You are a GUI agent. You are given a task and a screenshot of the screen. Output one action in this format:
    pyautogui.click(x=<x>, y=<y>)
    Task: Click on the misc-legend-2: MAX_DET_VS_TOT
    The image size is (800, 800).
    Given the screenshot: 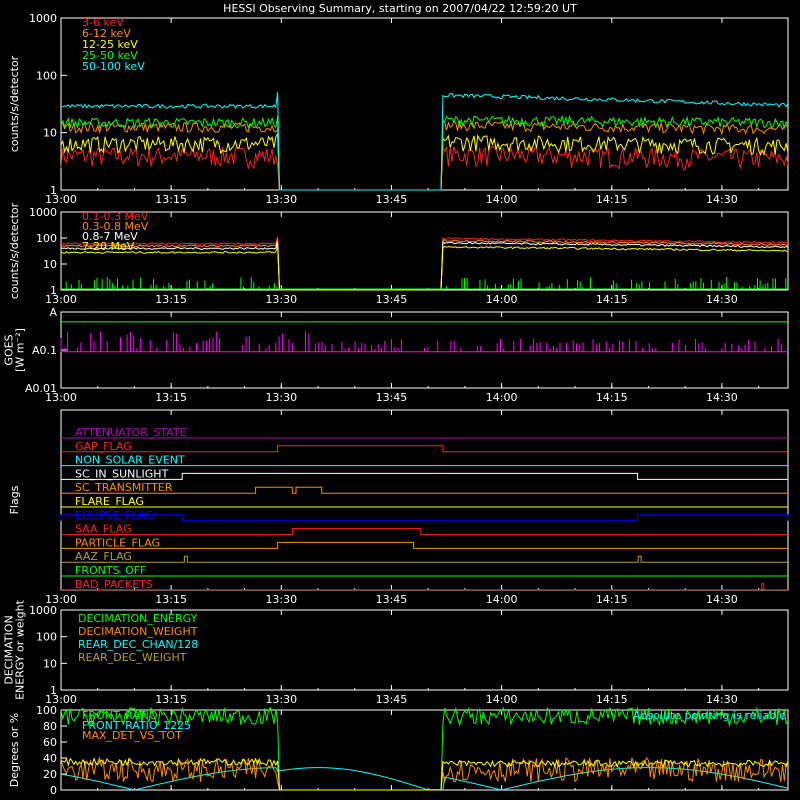 What is the action you would take?
    pyautogui.click(x=132, y=735)
    